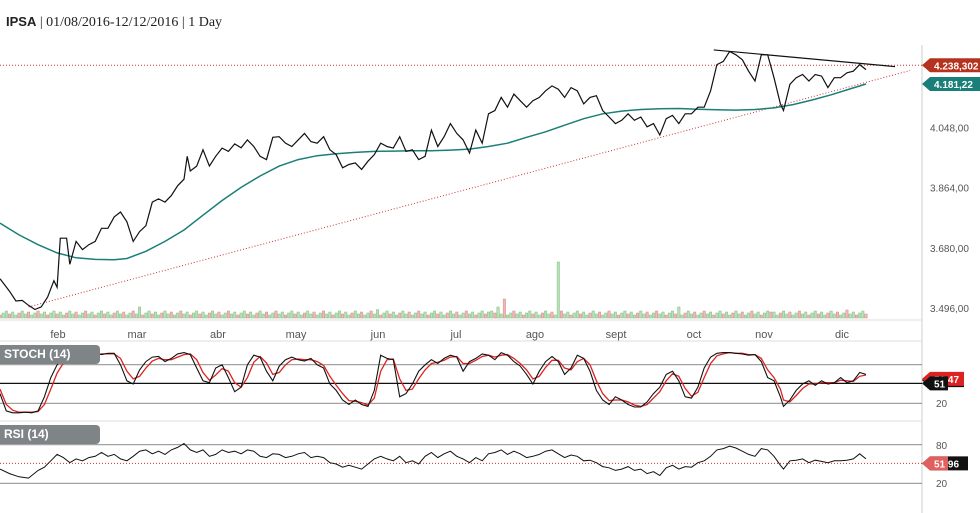 This screenshot has height=513, width=980. Describe the element at coordinates (940, 384) in the screenshot. I see `stoch-mid-tag-text: 51` at that location.